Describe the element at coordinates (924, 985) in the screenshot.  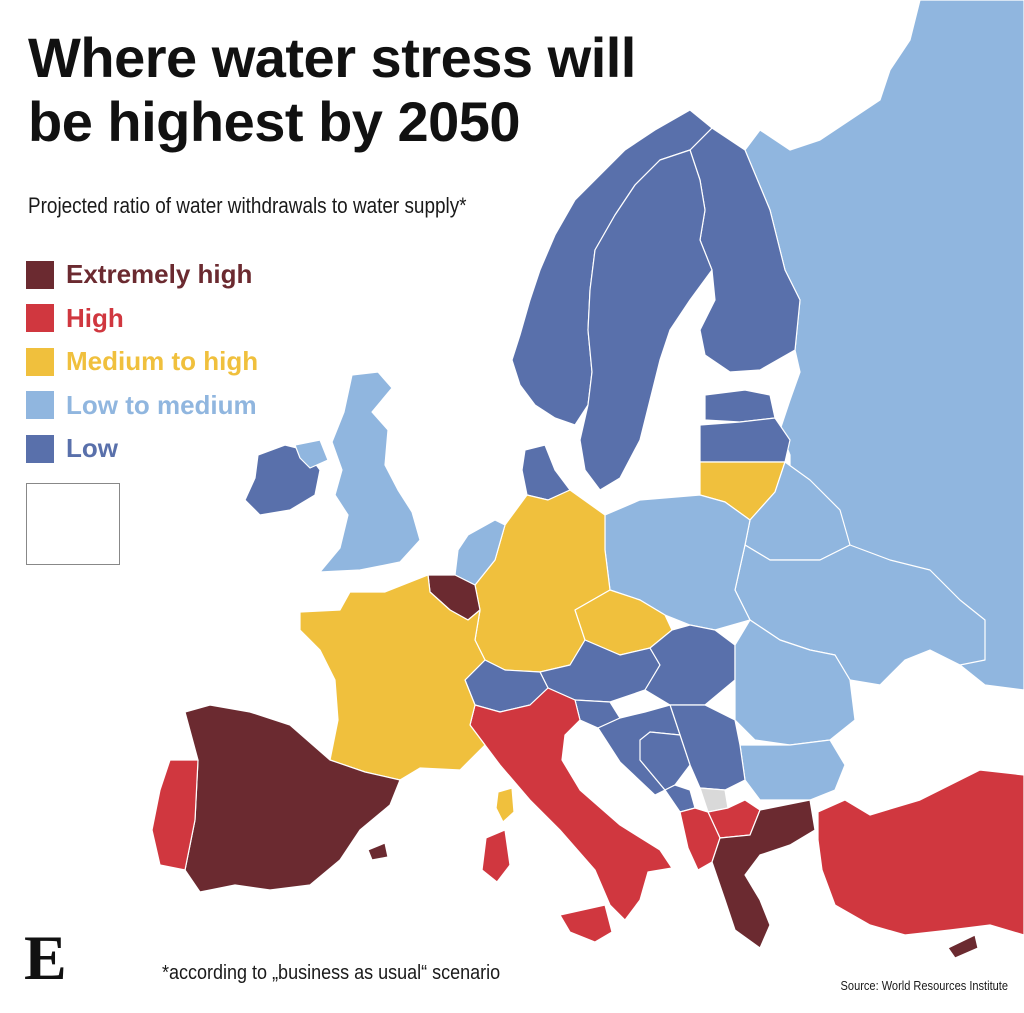
I see `source-credit: Source: World Resources Institute` at that location.